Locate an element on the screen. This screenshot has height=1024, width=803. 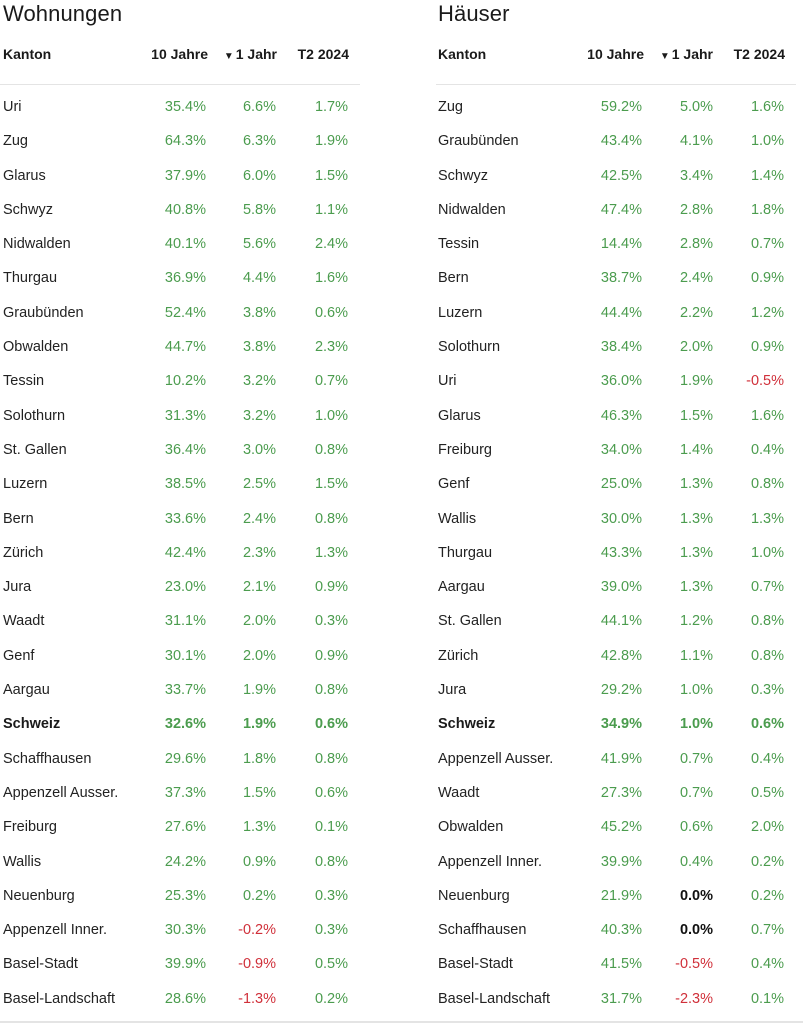
zehn-jahre-cell: 35.4% is located at coordinates (185, 107).